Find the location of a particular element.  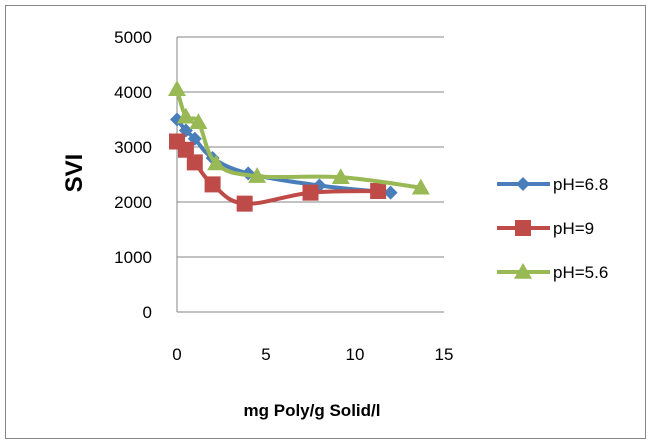

series-layer is located at coordinates (299, 146).